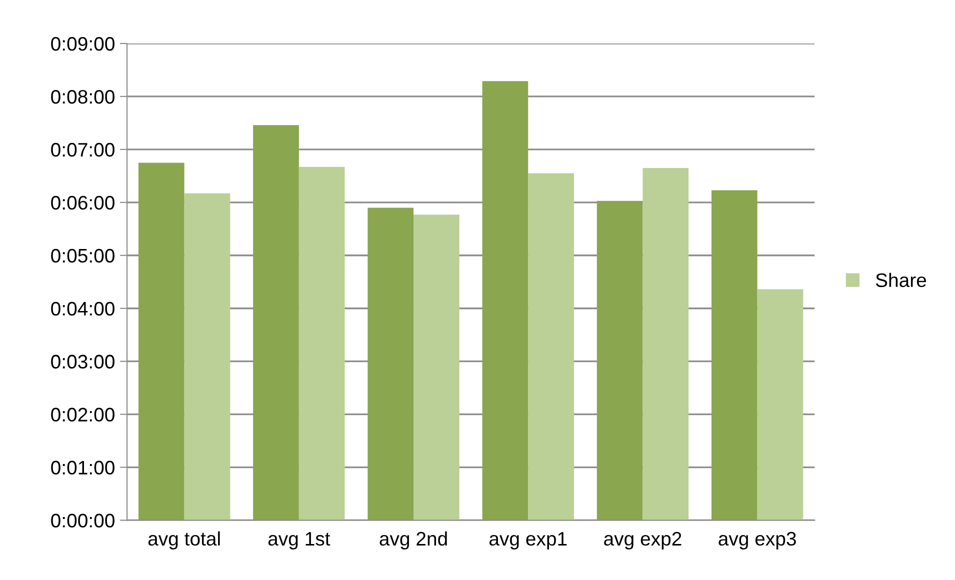 The width and height of the screenshot is (955, 580). Describe the element at coordinates (82, 521) in the screenshot. I see `y-tick-label: 0:00:00` at that location.